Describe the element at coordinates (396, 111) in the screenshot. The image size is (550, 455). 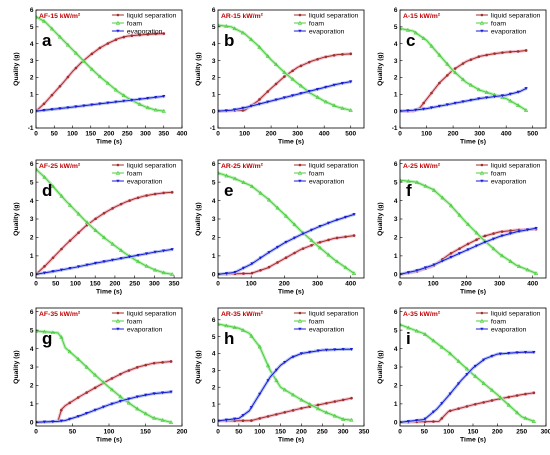
I see `y-tick-label: 0` at that location.